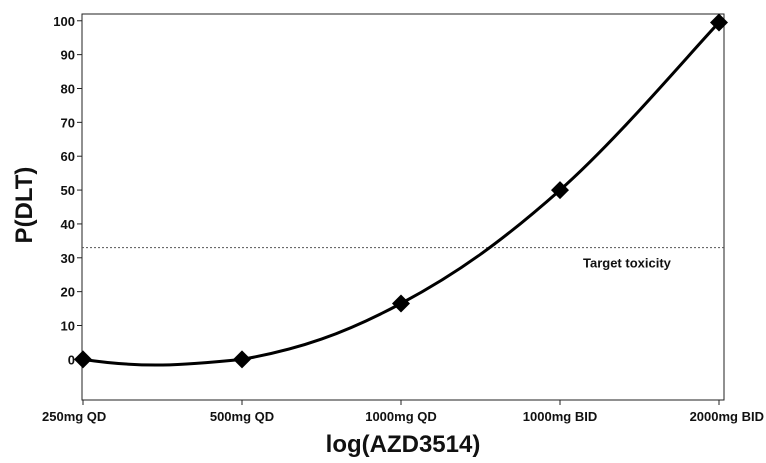 The width and height of the screenshot is (766, 463). I want to click on y-tick-label: 80, so click(68, 88).